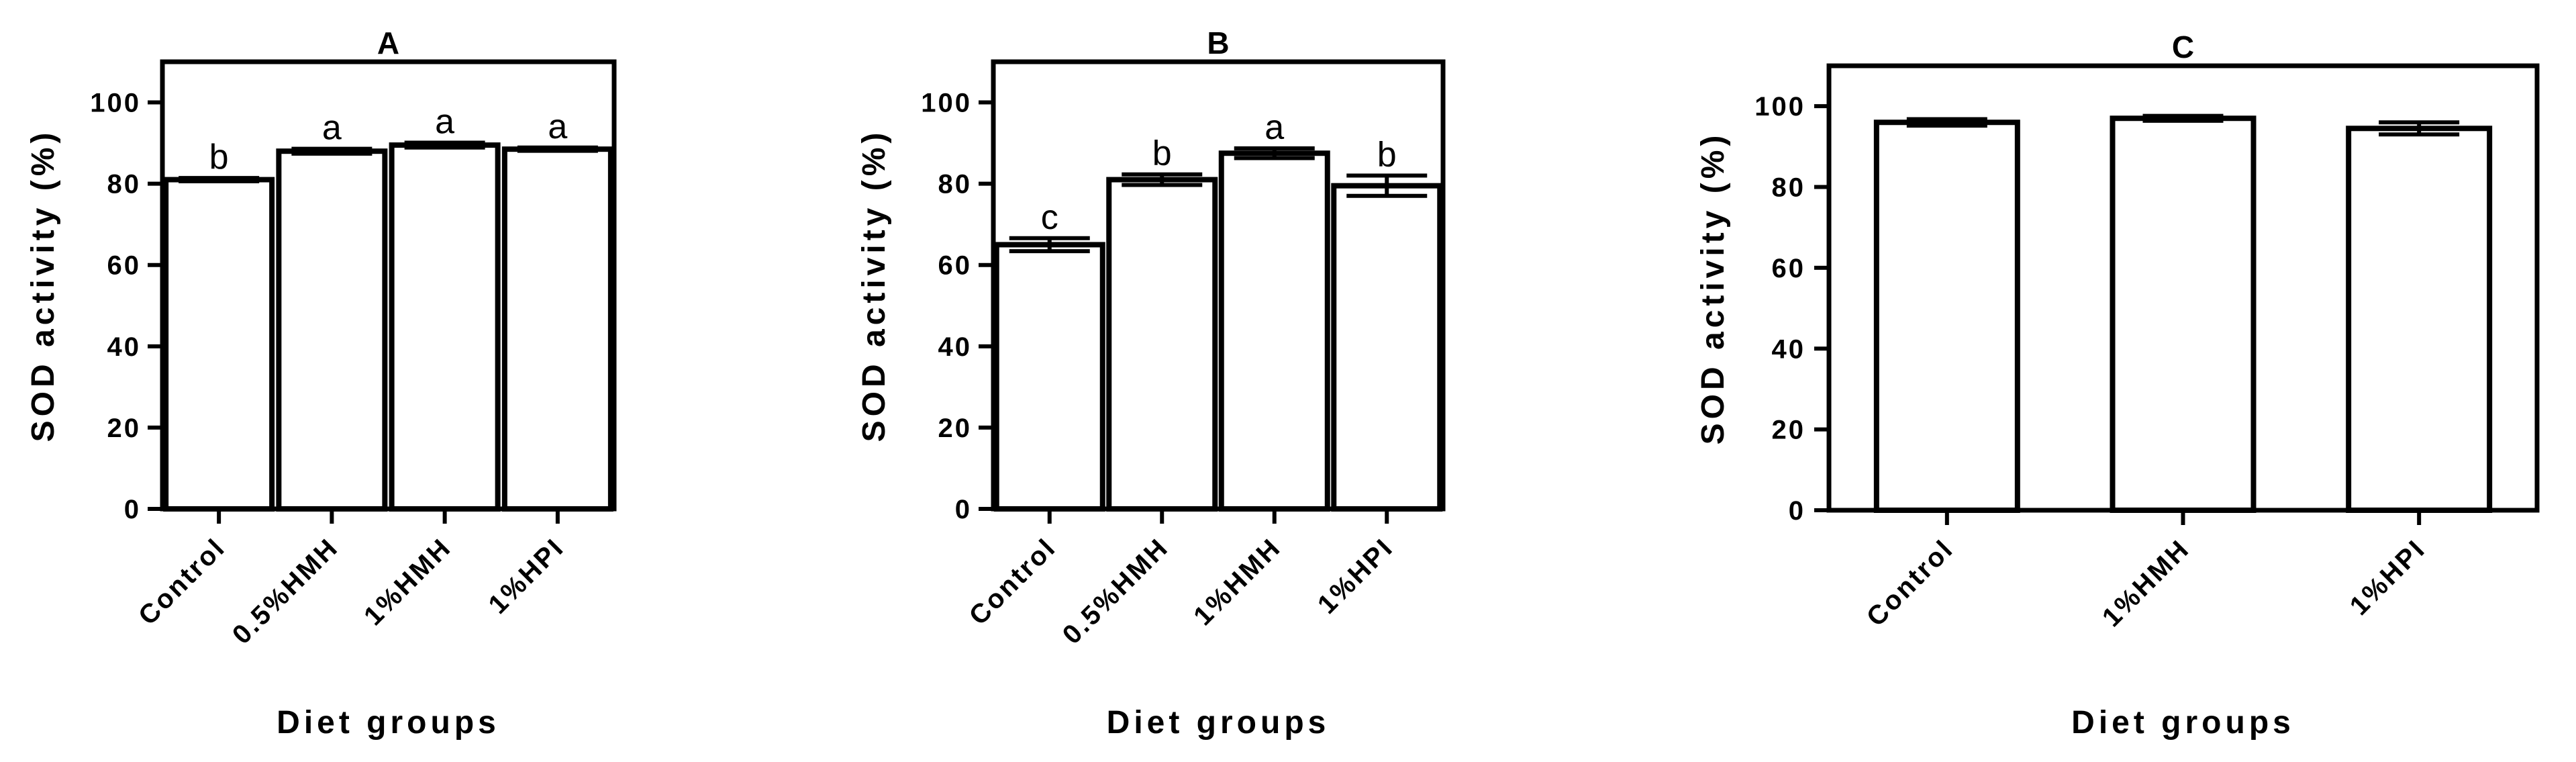 The image size is (2576, 762). I want to click on panel-title: C, so click(2183, 47).